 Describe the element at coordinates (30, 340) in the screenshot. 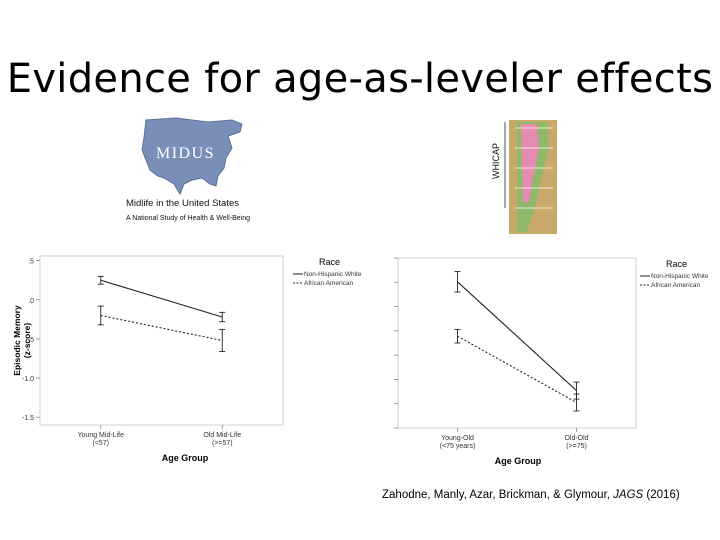

I see `y-tick-label: -.5` at that location.